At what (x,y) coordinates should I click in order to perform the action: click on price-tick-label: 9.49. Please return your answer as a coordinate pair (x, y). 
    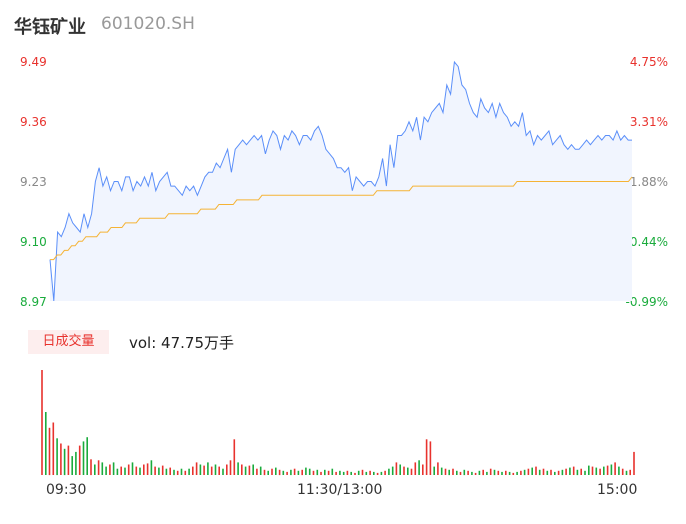
    Looking at the image, I should click on (33, 62).